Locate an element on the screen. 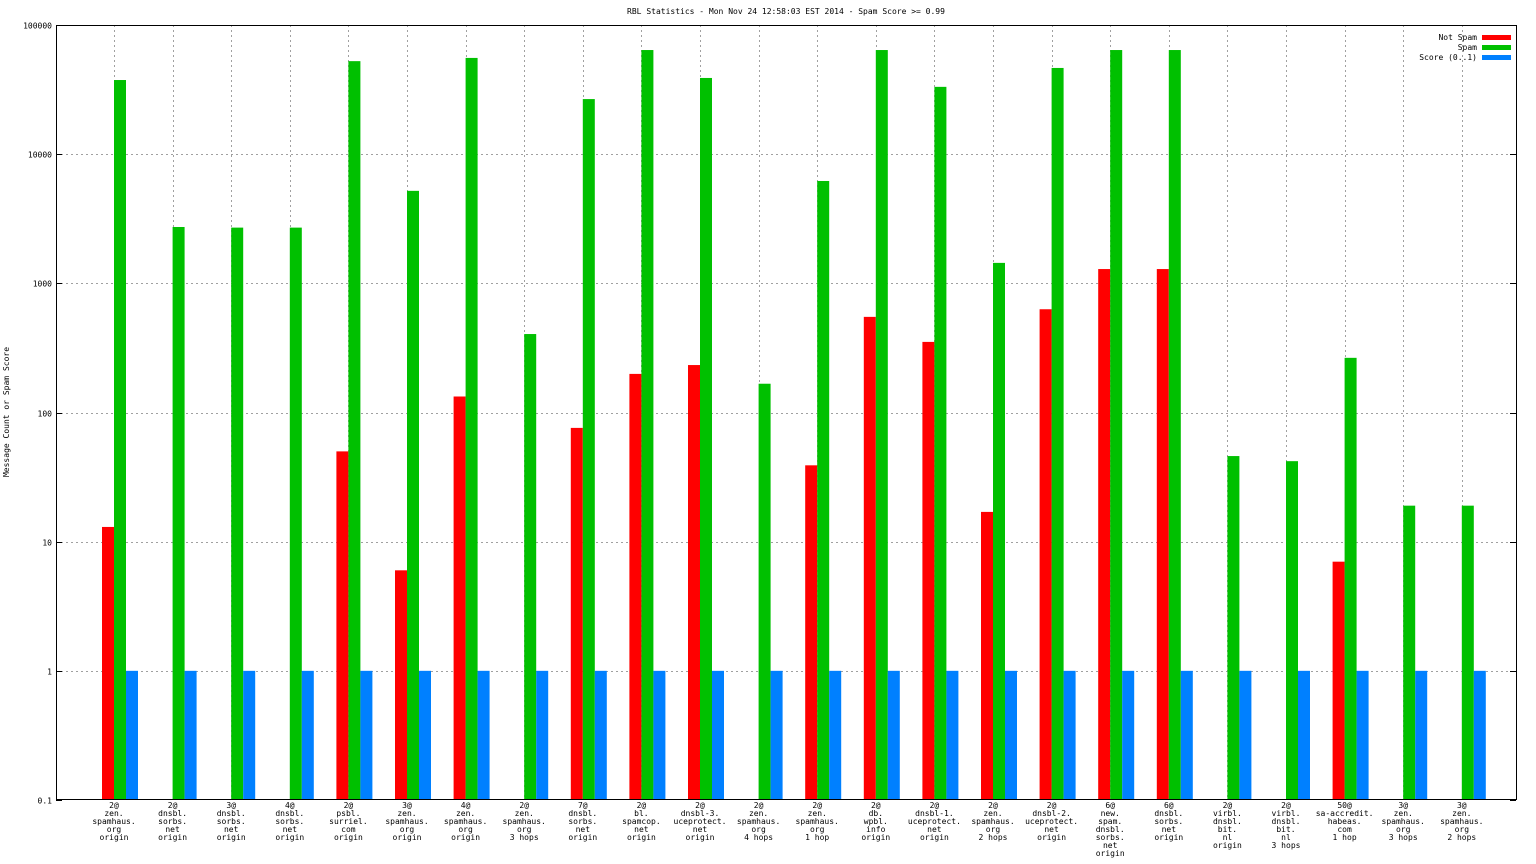 This screenshot has height=864, width=1536. y-tick-label: 10 is located at coordinates (47, 543).